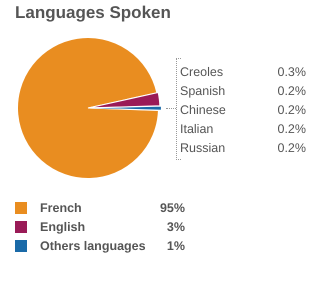  What do you see at coordinates (243, 148) in the screenshot?
I see `text: Russian 0.2%` at bounding box center [243, 148].